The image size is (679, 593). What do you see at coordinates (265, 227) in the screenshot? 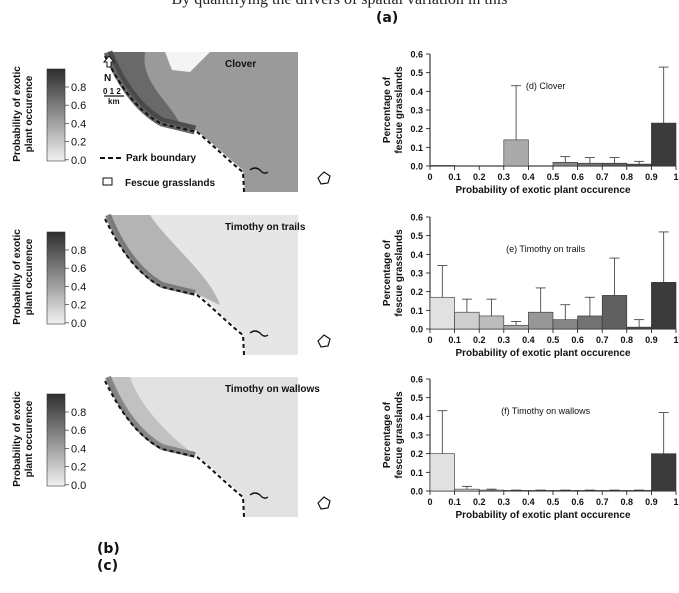
I see `map-title: Timothy on trails` at bounding box center [265, 227].